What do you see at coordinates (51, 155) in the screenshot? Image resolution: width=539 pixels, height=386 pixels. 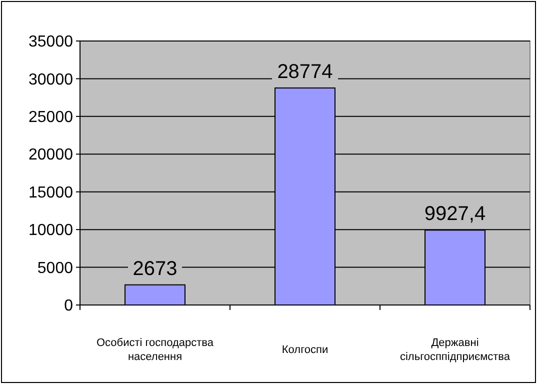 I see `y-tick-label: 20000` at bounding box center [51, 155].